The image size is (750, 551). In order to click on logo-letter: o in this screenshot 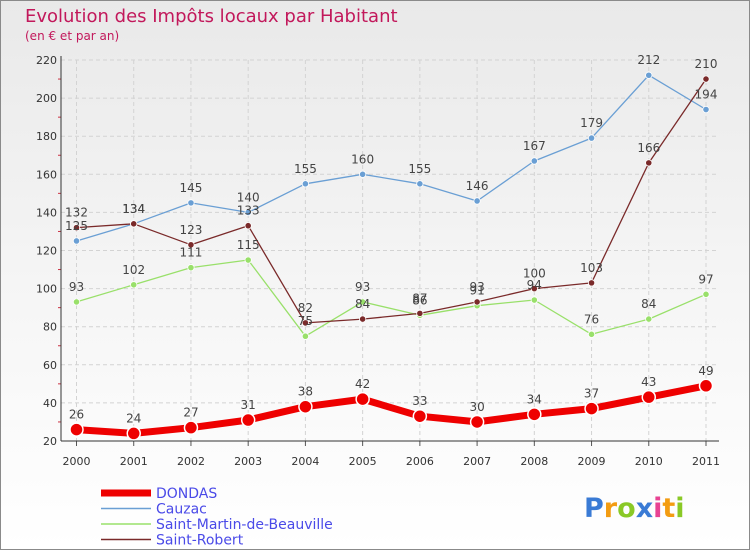, I will do `click(626, 508)`.